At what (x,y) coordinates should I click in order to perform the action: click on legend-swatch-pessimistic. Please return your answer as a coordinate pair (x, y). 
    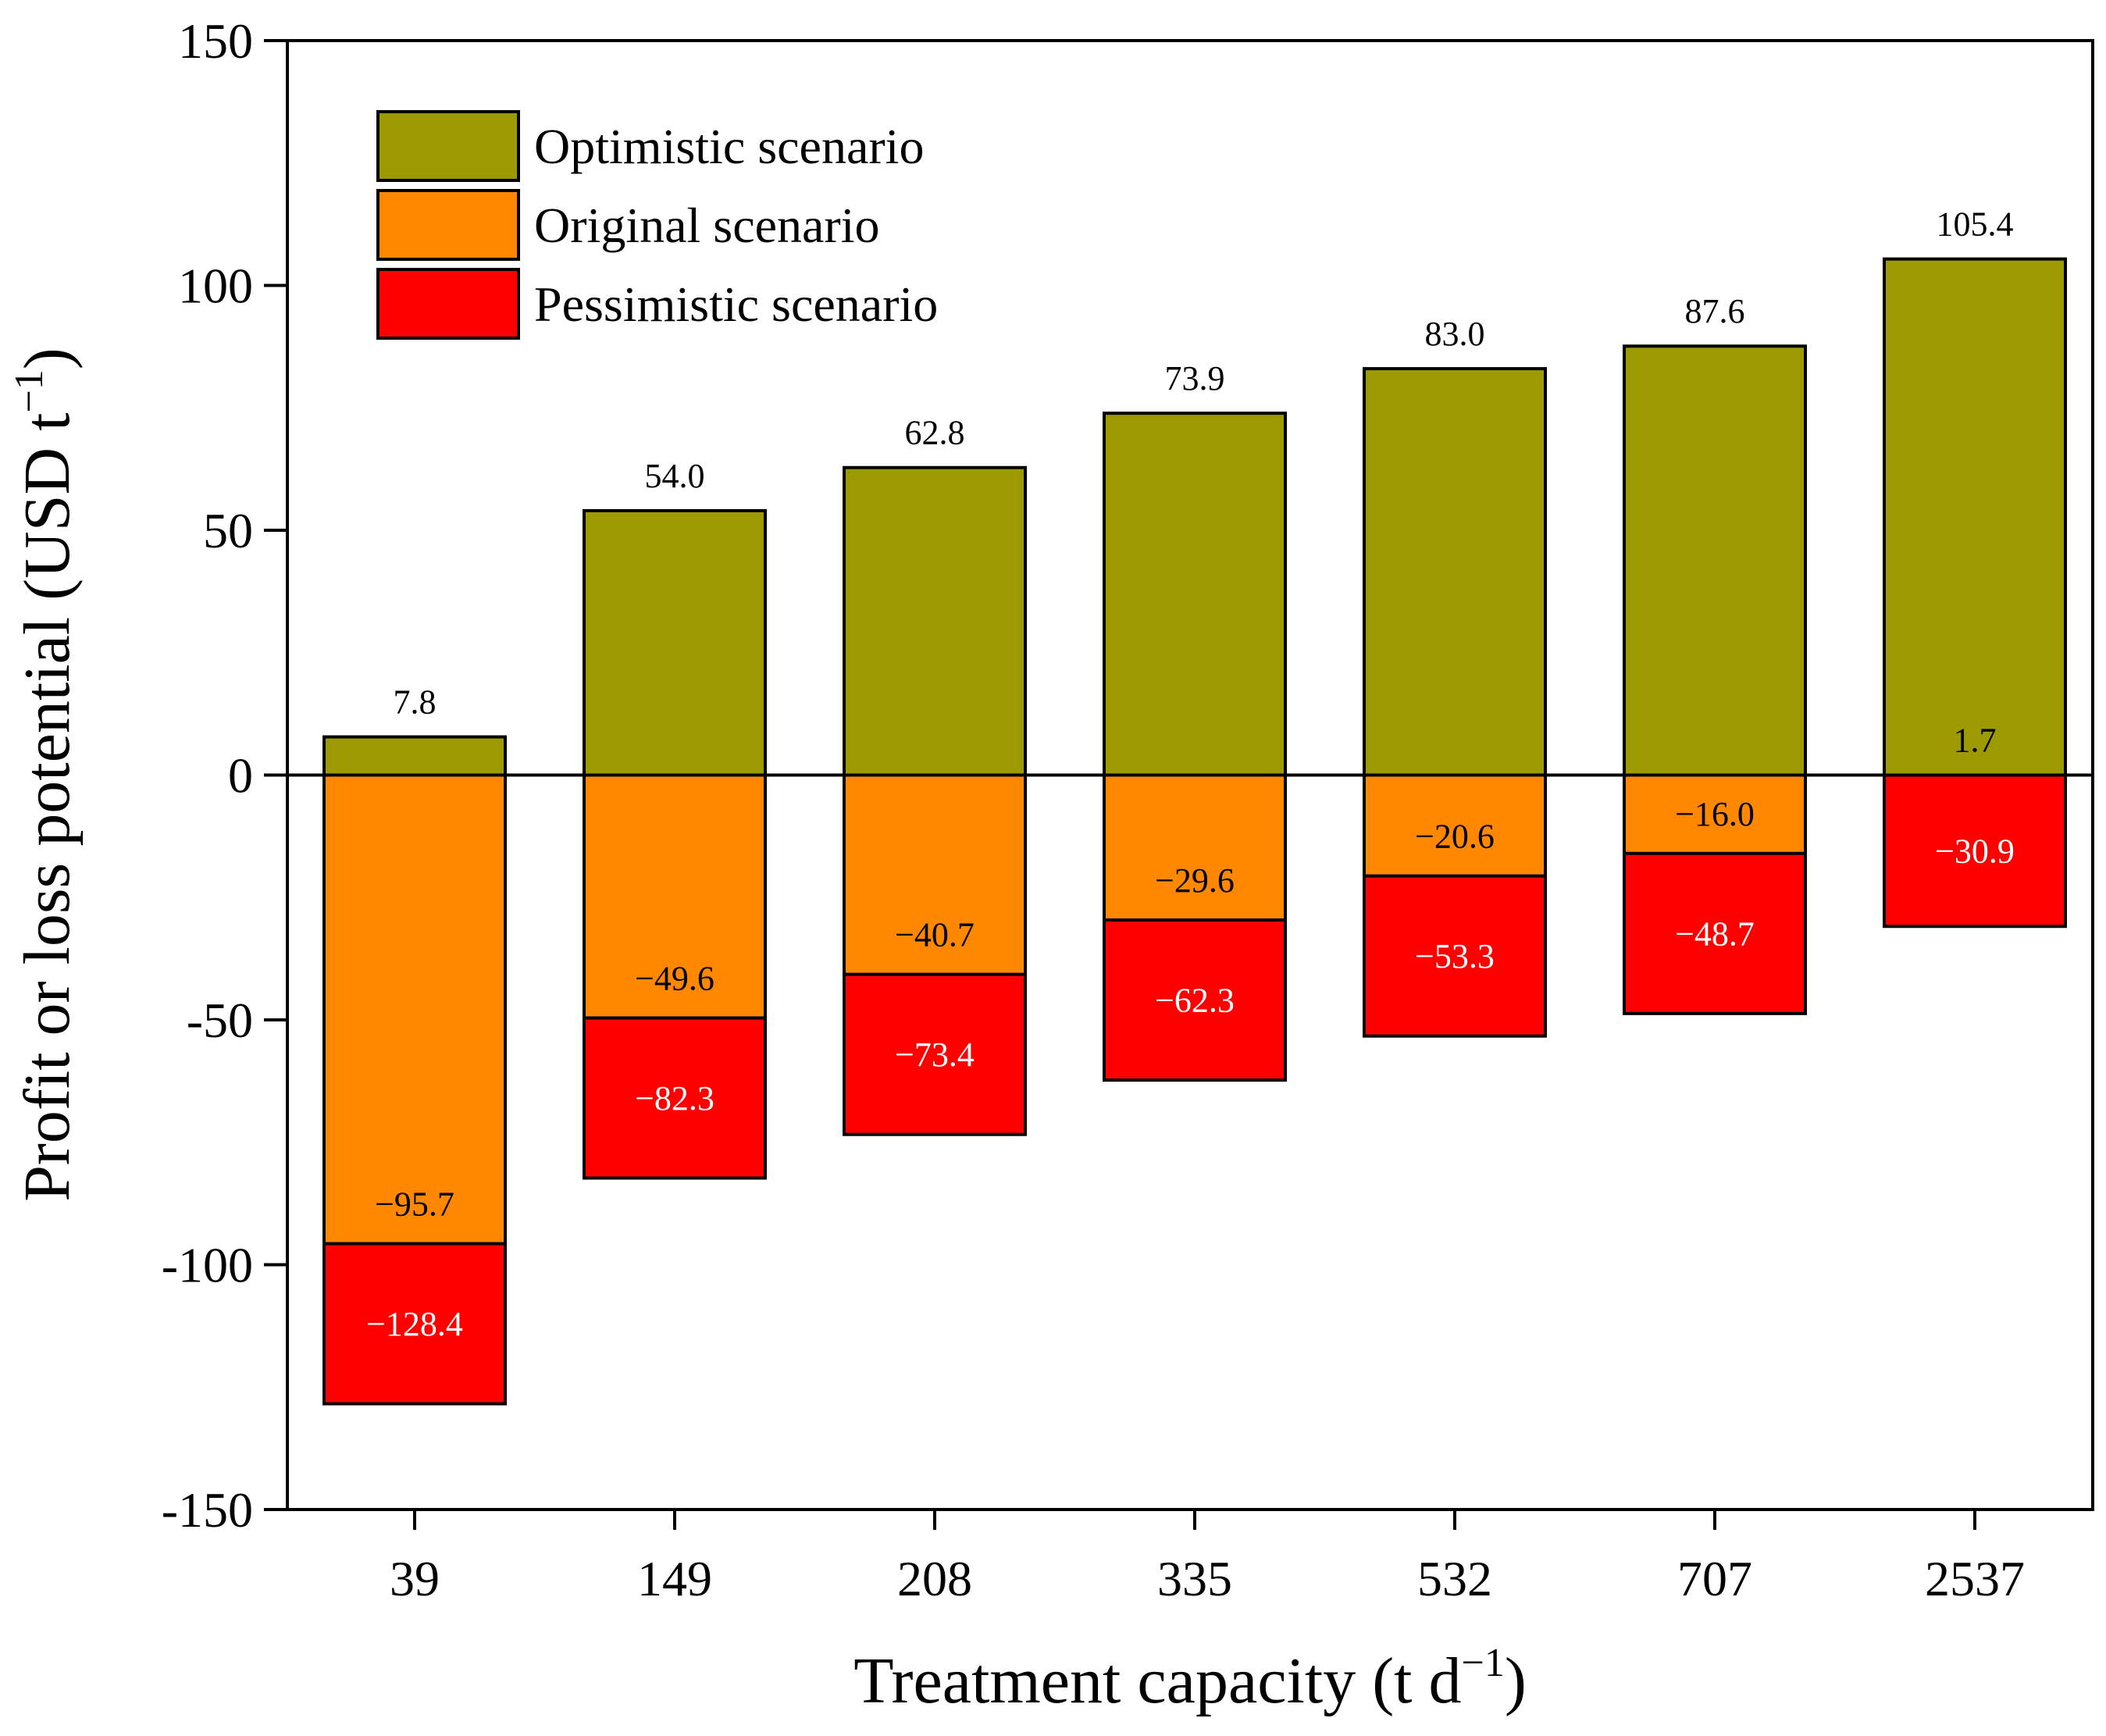
    Looking at the image, I should click on (448, 304).